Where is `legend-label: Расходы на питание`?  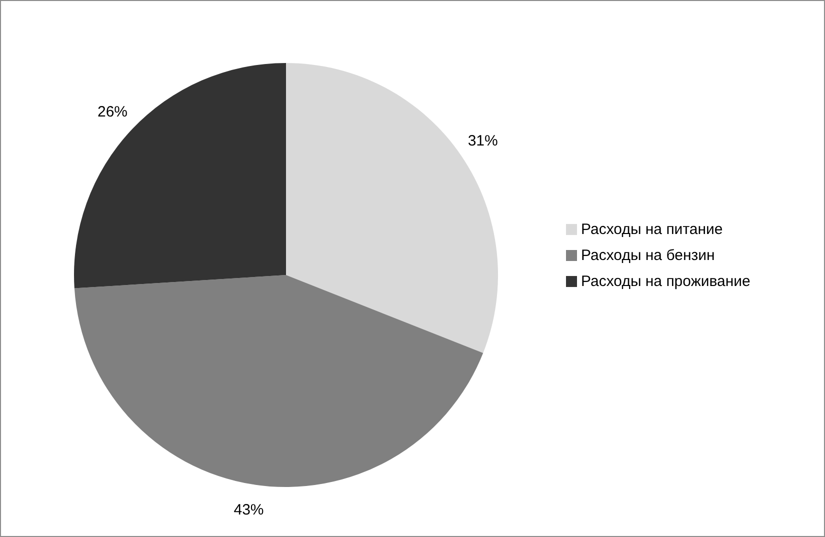
legend-label: Расходы на питание is located at coordinates (652, 229).